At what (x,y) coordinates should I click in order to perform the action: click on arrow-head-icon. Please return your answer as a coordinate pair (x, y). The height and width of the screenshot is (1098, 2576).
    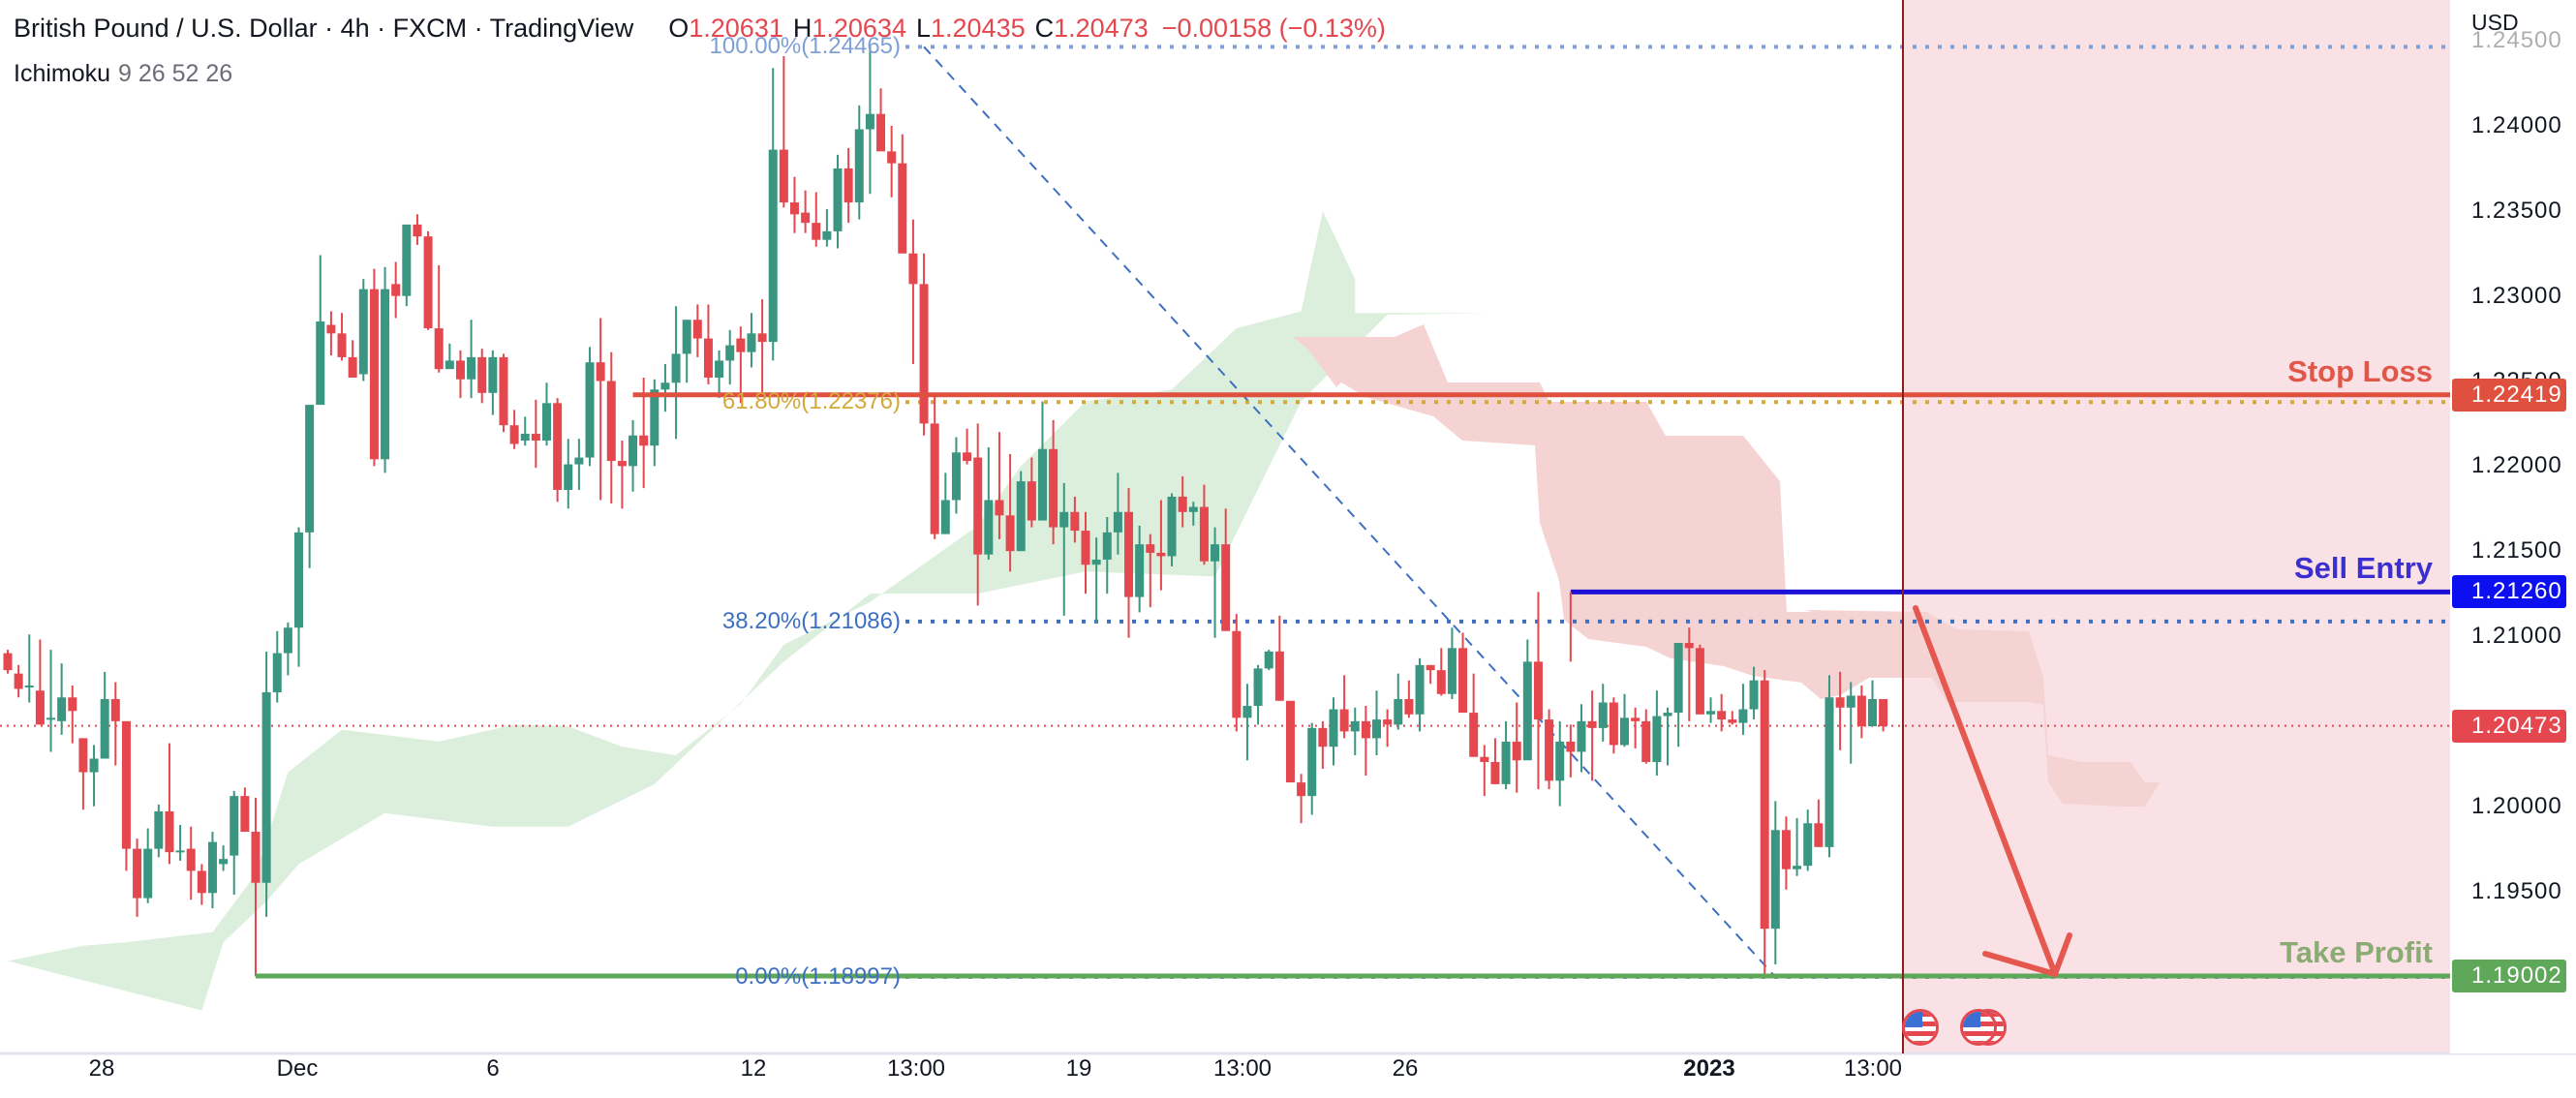
    Looking at the image, I should click on (2027, 955).